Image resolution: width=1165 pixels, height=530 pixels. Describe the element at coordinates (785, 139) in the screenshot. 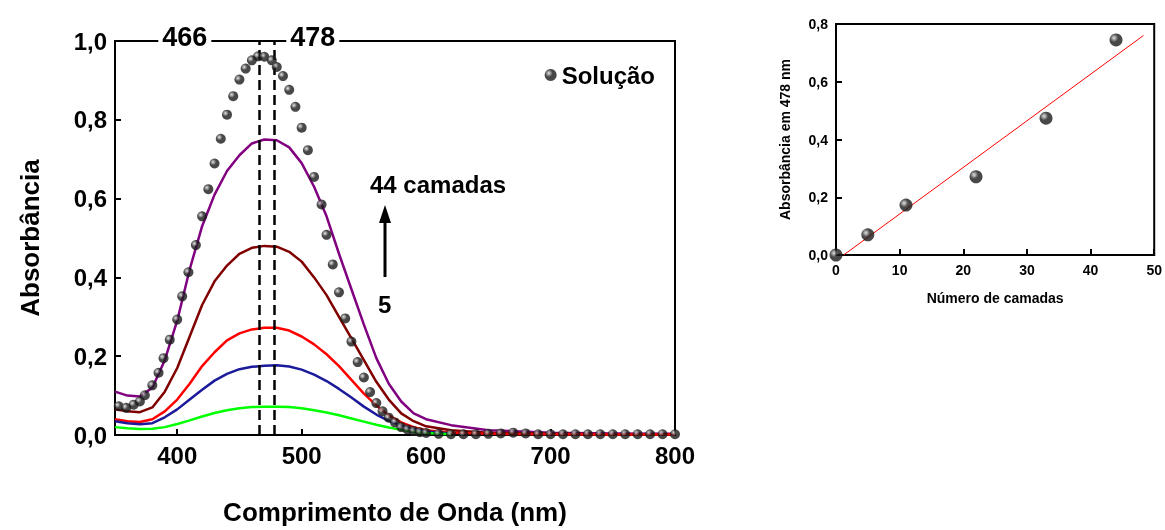

I see `y-axis-title: Absorbância em 478 nm` at that location.